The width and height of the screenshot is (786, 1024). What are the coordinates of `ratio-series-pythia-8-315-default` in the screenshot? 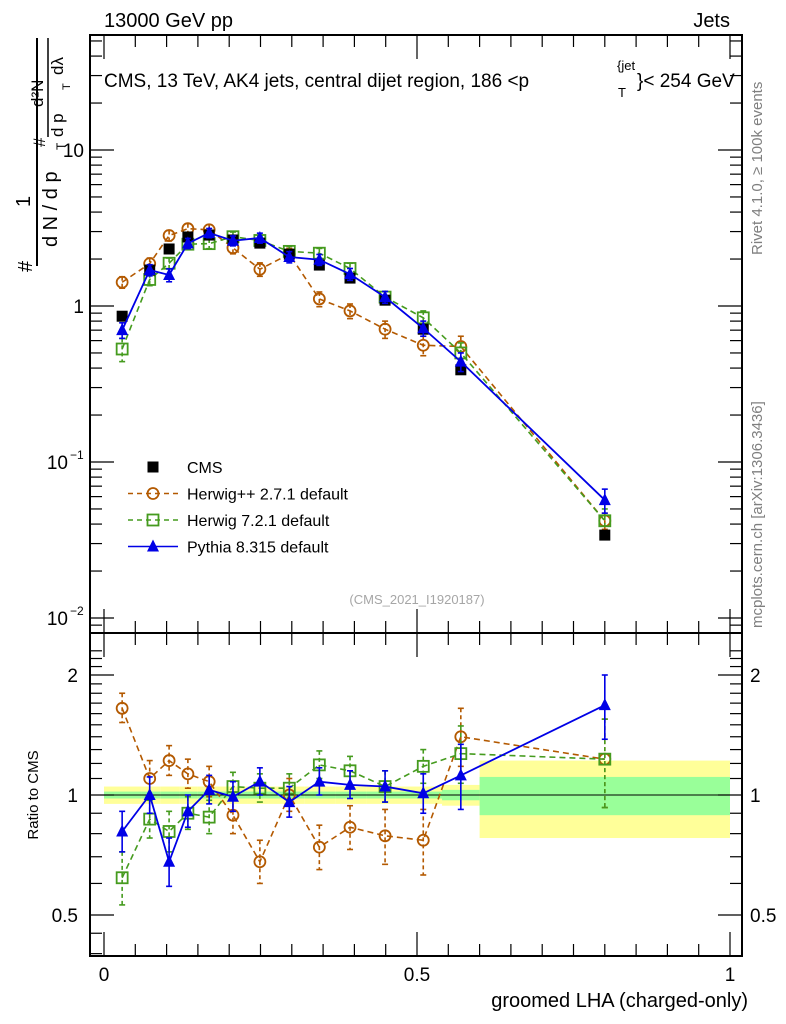 It's located at (363, 781).